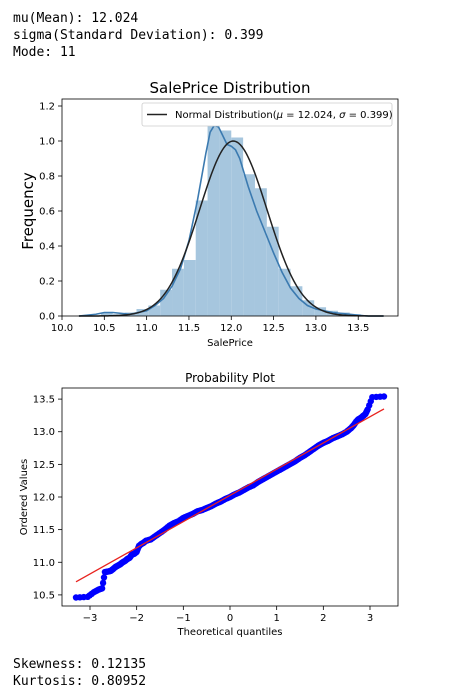 This screenshot has height=696, width=452. What do you see at coordinates (104, 328) in the screenshot?
I see `dist-x-tick-label: 10.5` at bounding box center [104, 328].